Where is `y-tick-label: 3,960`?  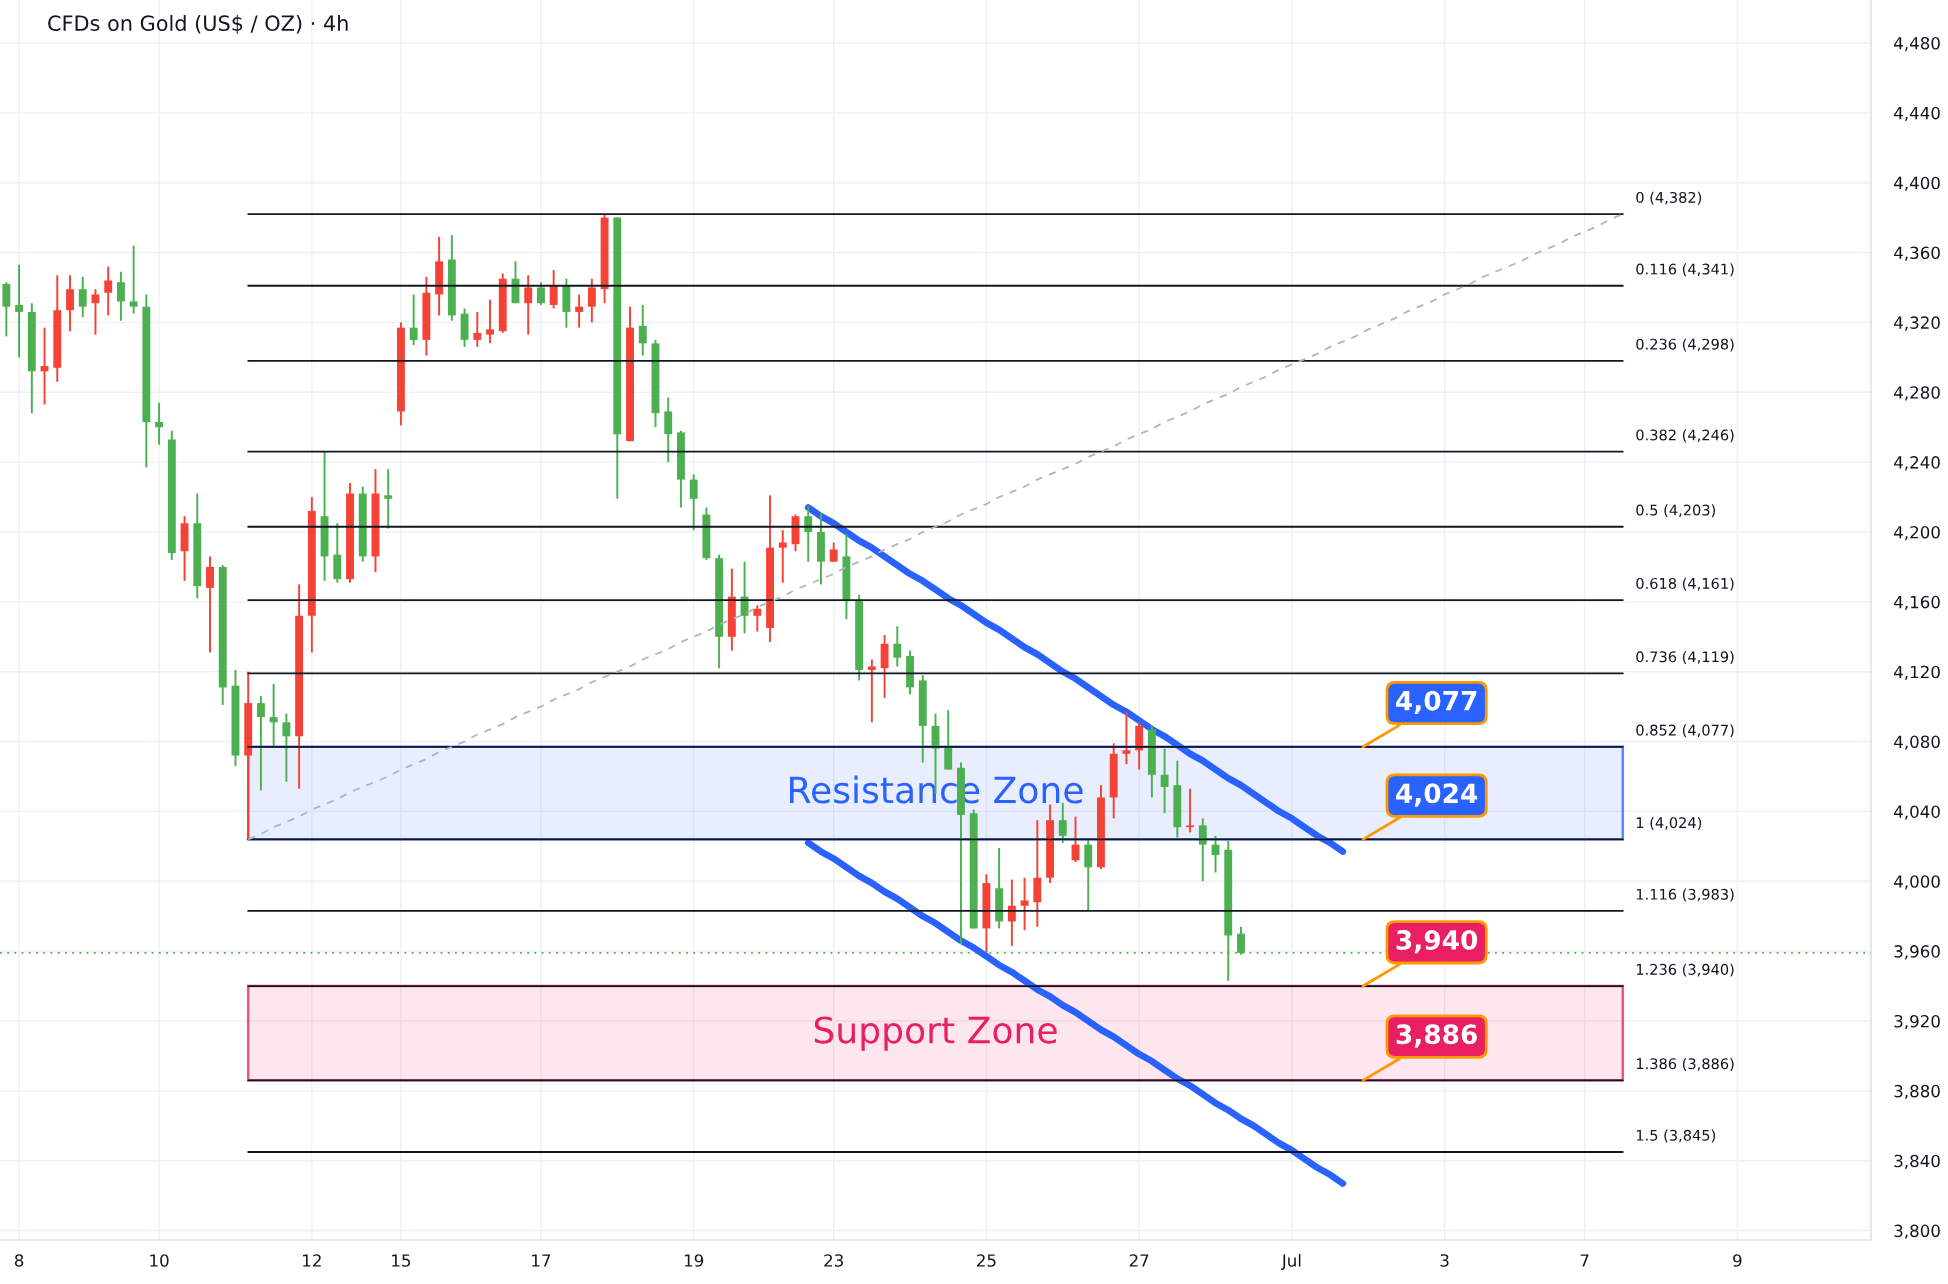 y-tick-label: 3,960 is located at coordinates (1917, 952).